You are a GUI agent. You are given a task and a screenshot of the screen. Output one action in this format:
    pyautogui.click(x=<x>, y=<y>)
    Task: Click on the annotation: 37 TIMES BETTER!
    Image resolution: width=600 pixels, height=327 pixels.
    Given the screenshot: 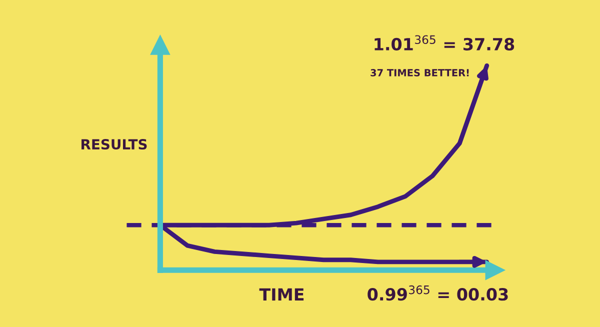 What is the action you would take?
    pyautogui.click(x=419, y=72)
    